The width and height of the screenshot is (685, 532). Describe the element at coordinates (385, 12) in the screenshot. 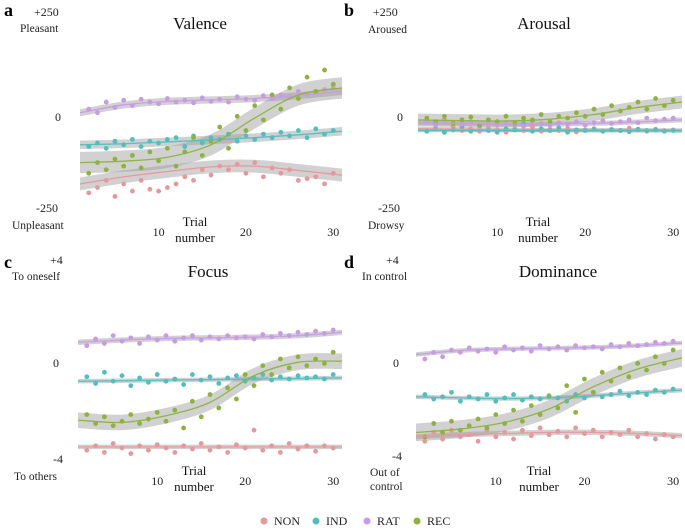

I see `y-top-label-b: +250` at that location.